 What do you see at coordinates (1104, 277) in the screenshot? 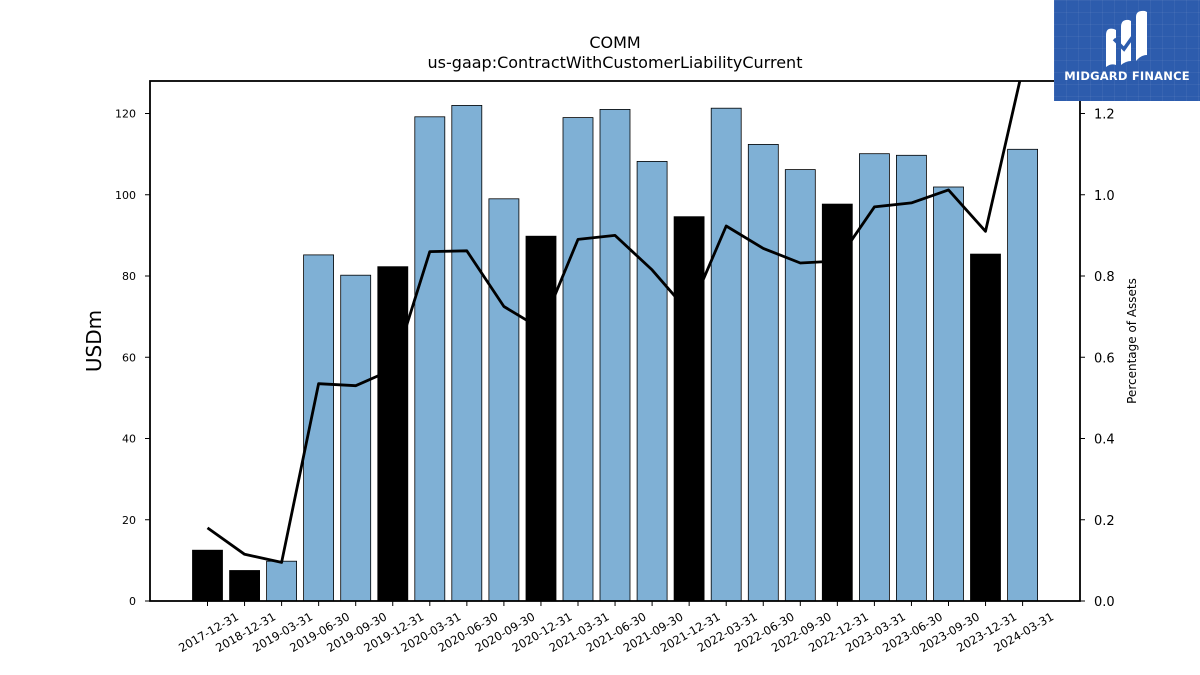
I see `y2-tick-label-0.8: 0.8` at bounding box center [1104, 277].